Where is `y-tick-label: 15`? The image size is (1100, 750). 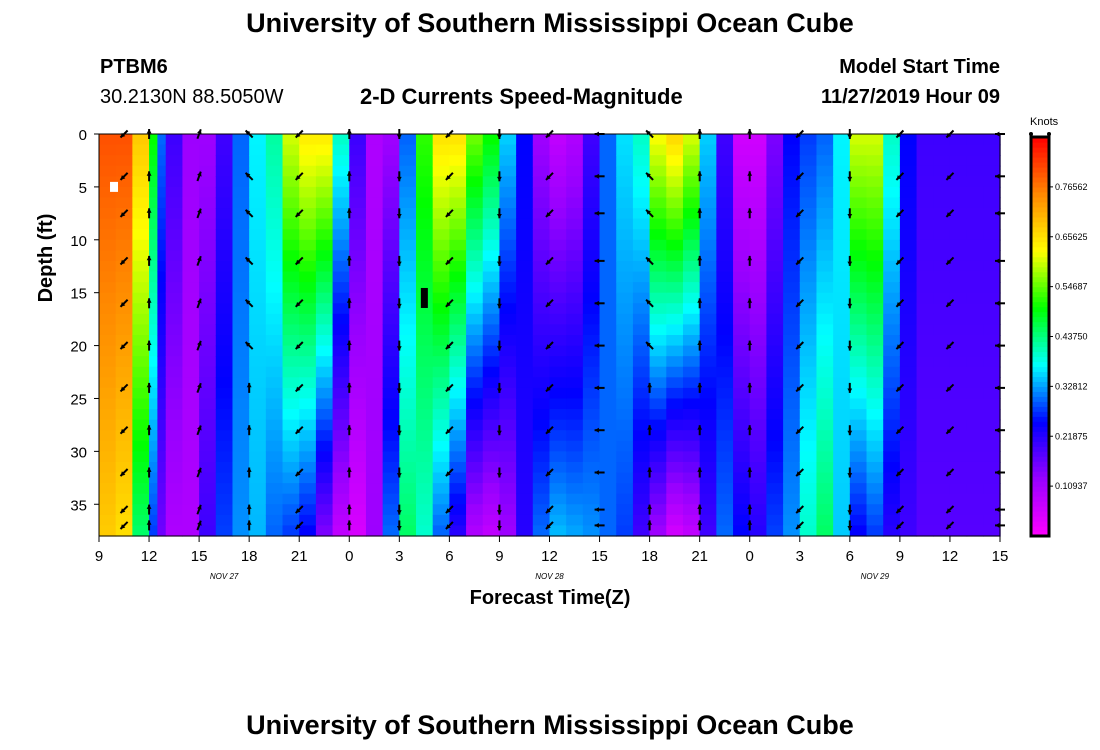
y-tick-label: 15 is located at coordinates (78, 294).